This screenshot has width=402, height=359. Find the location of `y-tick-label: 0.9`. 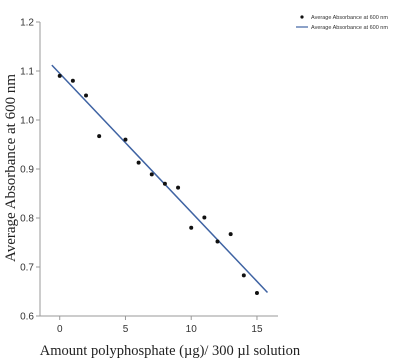

y-tick-label: 0.9 is located at coordinates (27, 170).